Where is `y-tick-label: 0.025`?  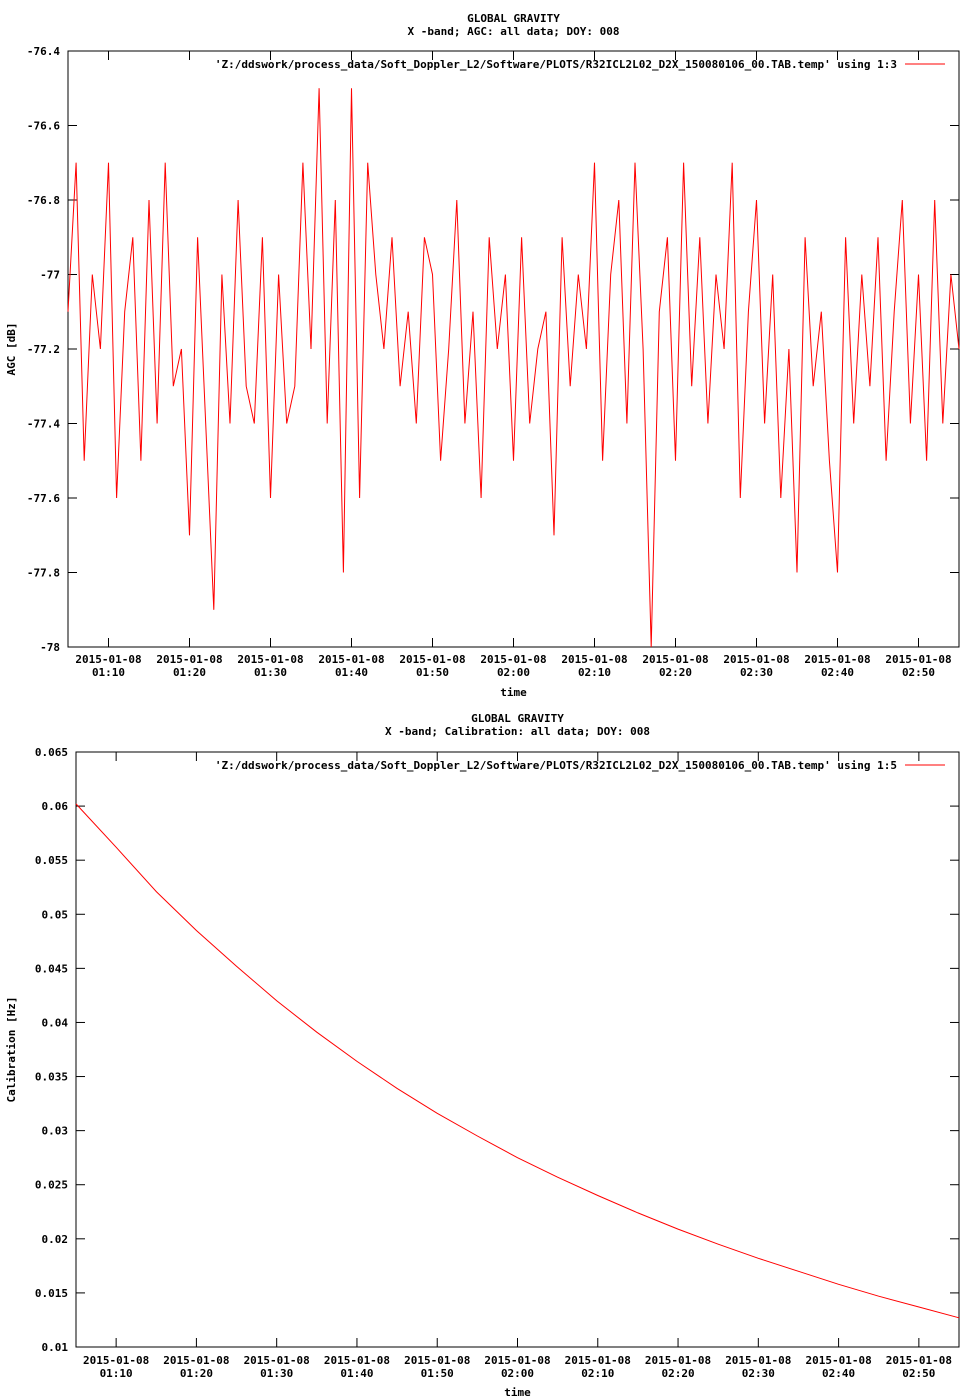
y-tick-label: 0.025 is located at coordinates (51, 1185).